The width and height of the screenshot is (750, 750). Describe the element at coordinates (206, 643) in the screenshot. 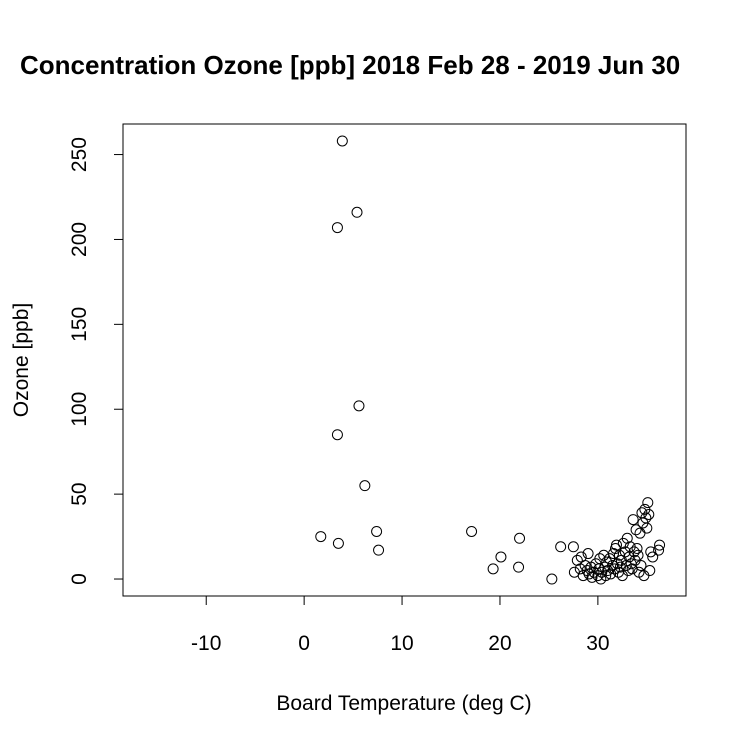

I see `x-tick-label: -10` at that location.